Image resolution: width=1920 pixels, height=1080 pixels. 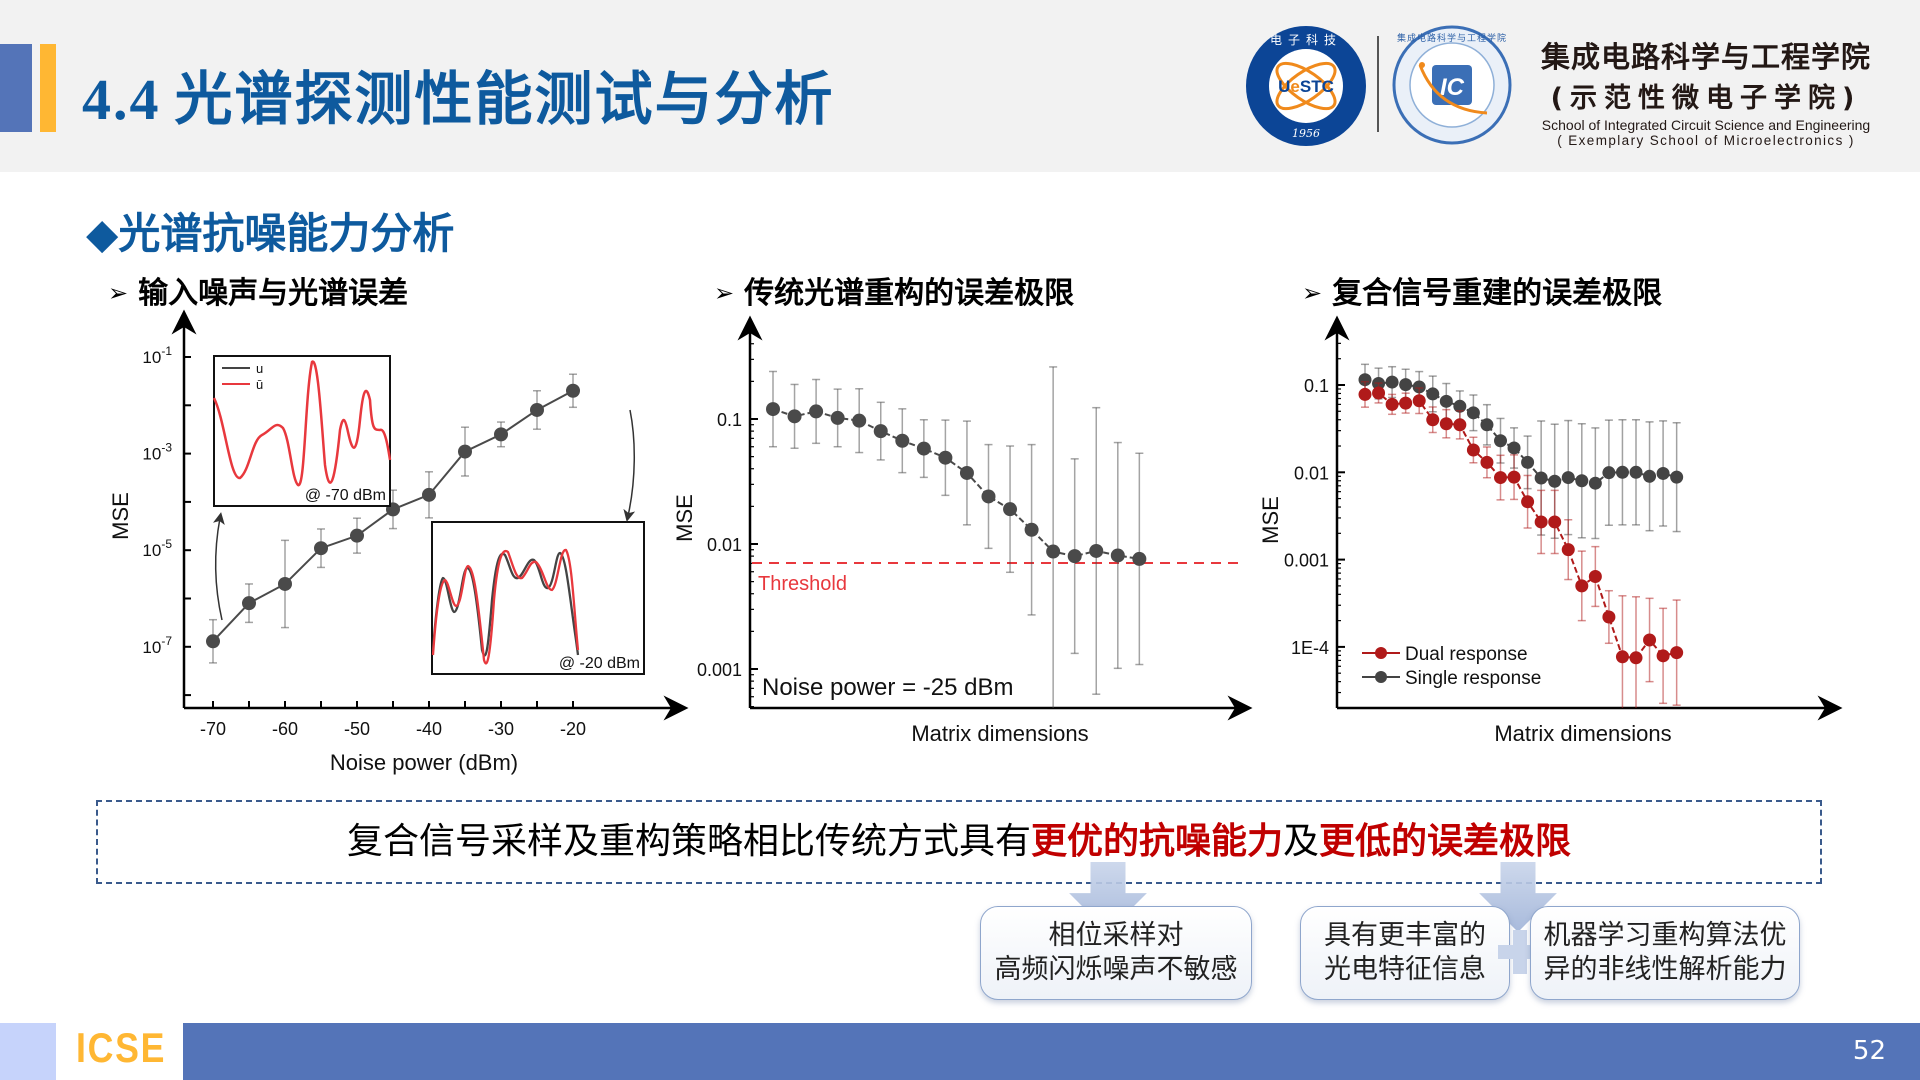 What do you see at coordinates (1665, 969) in the screenshot?
I see `box-line: 异的非线性解析能力` at bounding box center [1665, 969].